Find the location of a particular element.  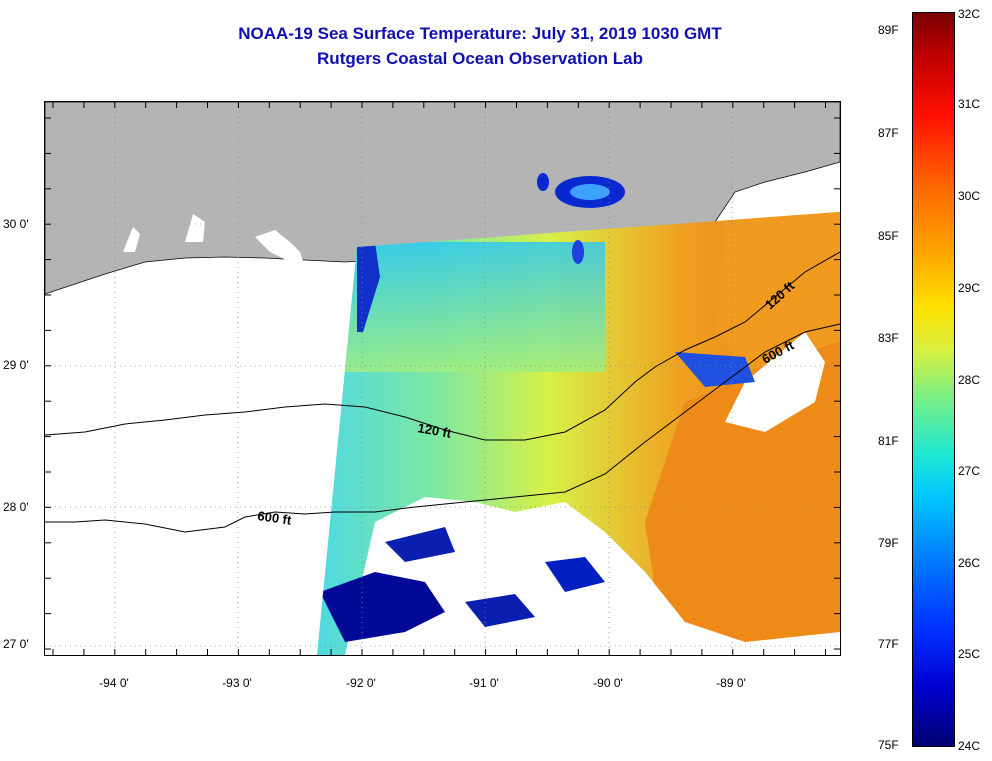

isobath-120-west is located at coordinates (350, 403).